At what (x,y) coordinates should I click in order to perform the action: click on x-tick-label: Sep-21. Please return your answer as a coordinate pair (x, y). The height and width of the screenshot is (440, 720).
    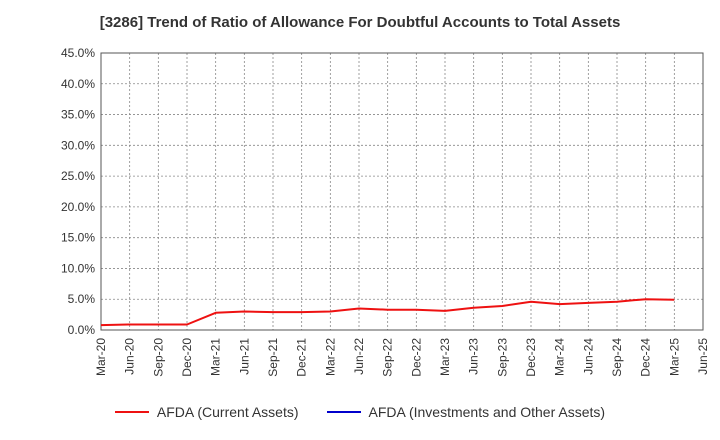
    Looking at the image, I should click on (273, 357).